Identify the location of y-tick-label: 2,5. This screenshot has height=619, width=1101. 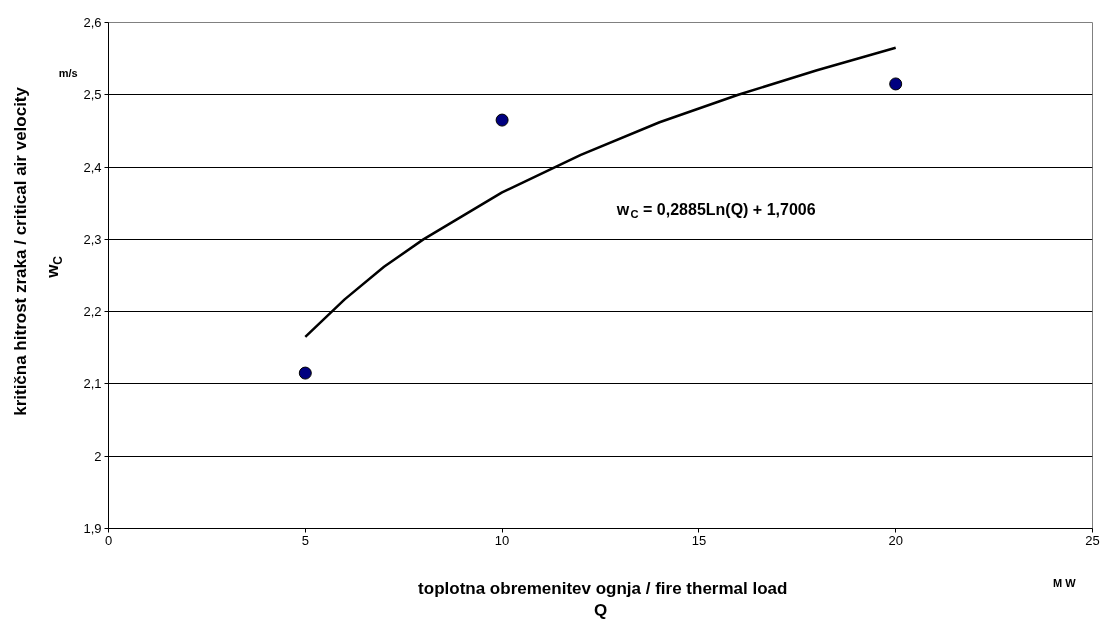
(92, 95).